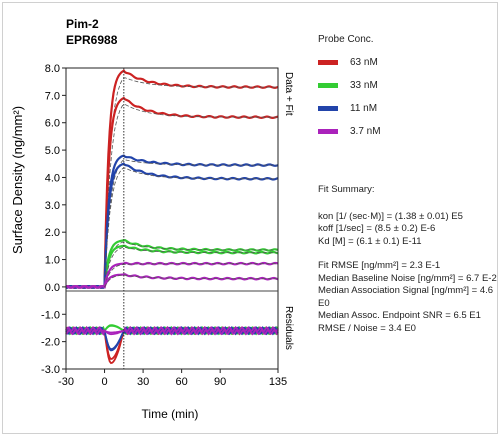 This screenshot has height=438, width=502. What do you see at coordinates (288, 94) in the screenshot?
I see `section-label-top: Data + Fit` at bounding box center [288, 94].